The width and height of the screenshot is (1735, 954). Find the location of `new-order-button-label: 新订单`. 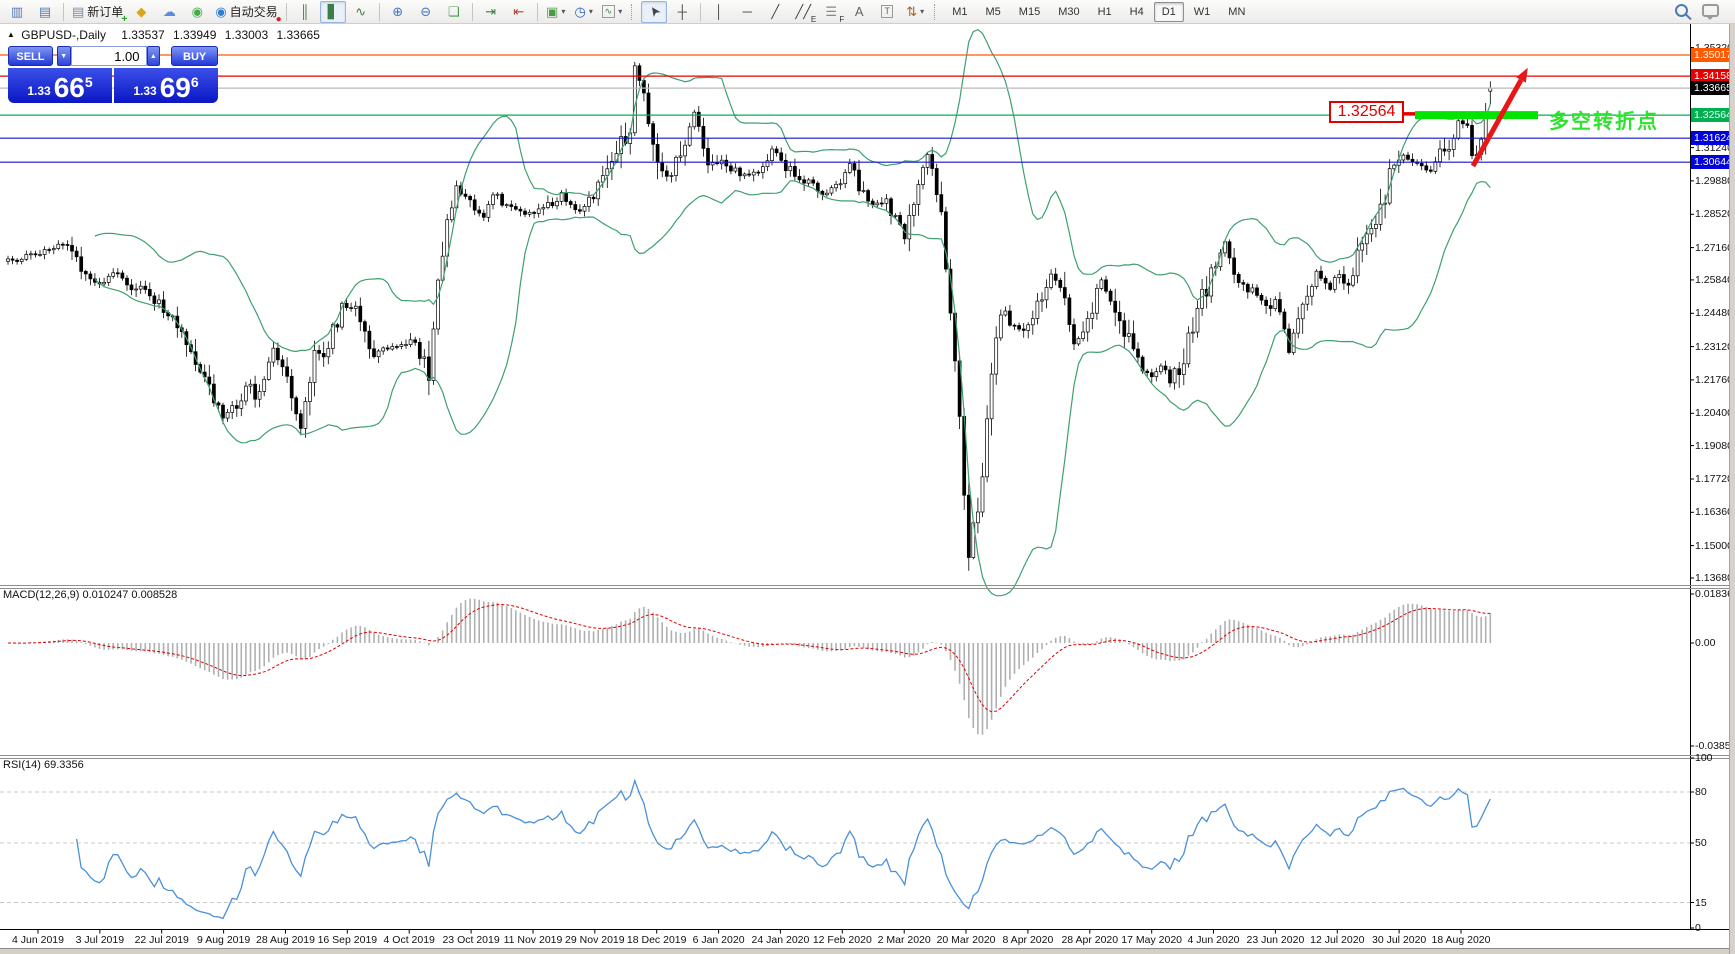

new-order-button-label: 新订单 is located at coordinates (105, 12).